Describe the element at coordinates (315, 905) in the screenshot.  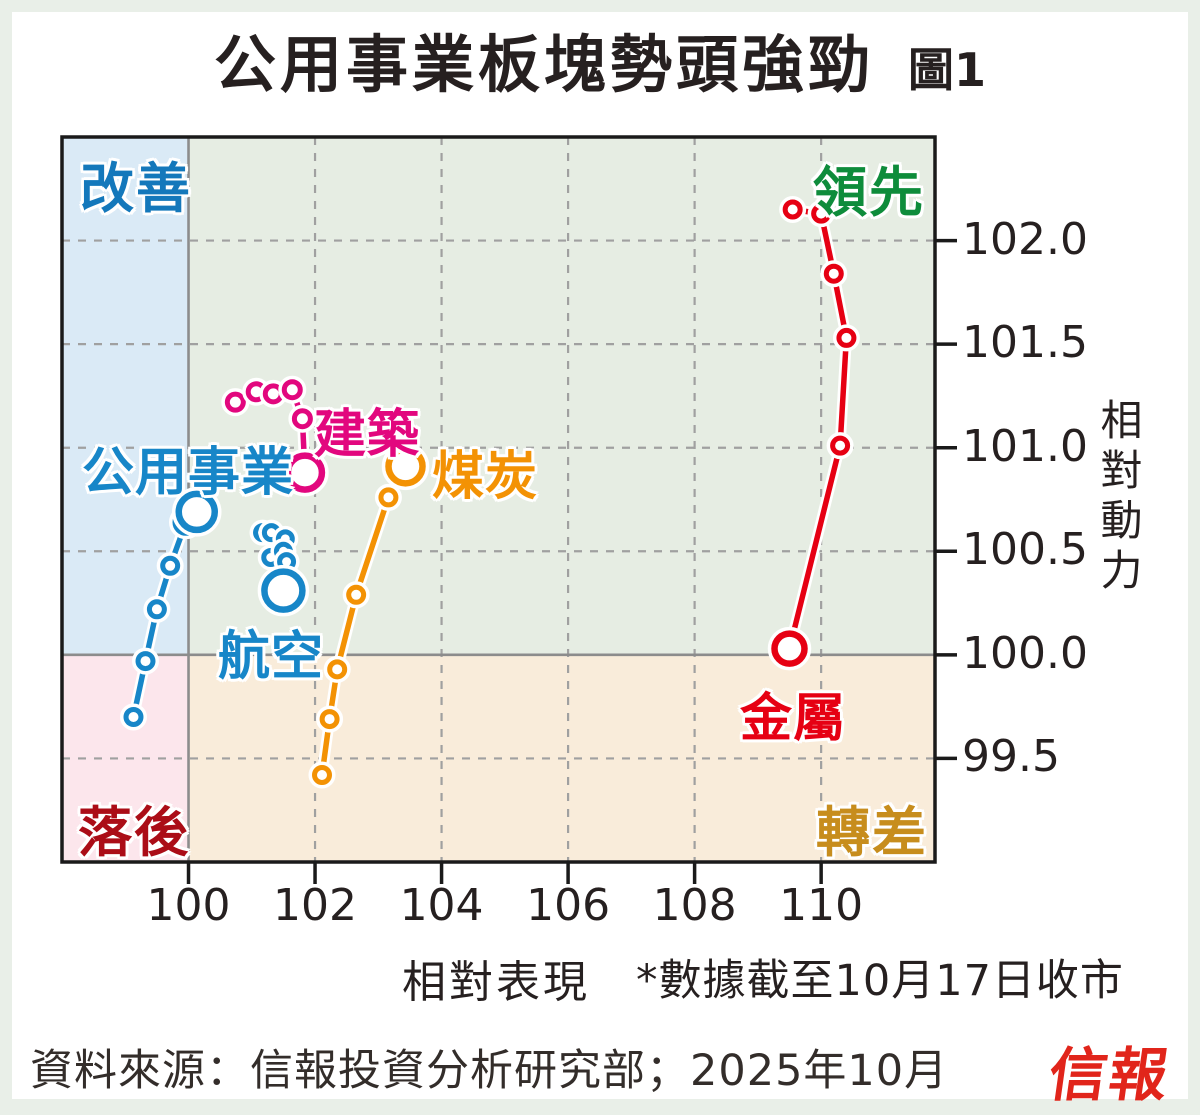
I see `x-tick-label: 102` at that location.